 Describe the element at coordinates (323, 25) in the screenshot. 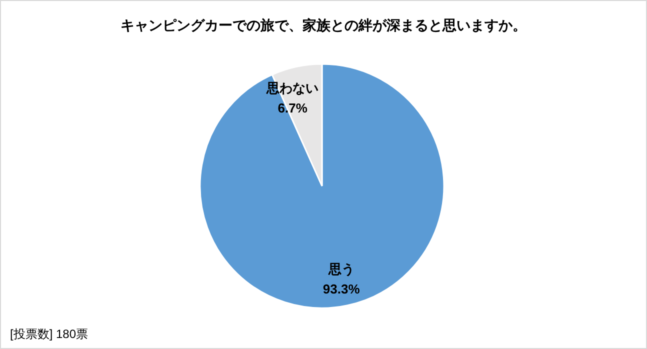

I see `title: キャンピングカーでの旅で、家族との絆が深まると思いますか。` at that location.